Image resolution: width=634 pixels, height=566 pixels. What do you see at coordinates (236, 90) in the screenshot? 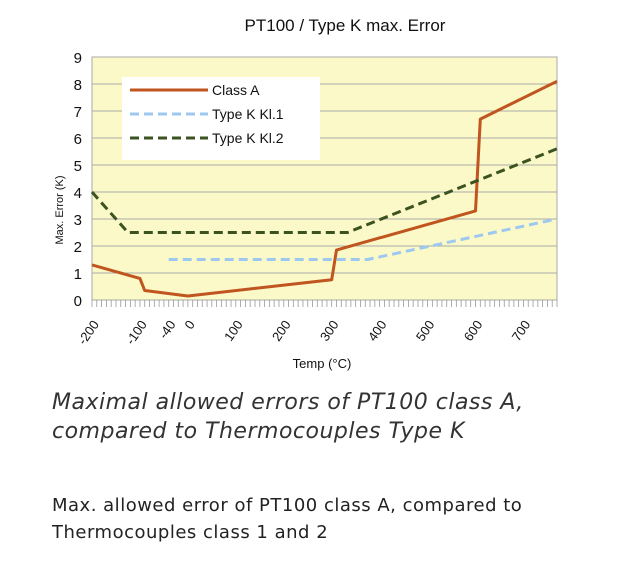
I see `legend-label: Class A` at bounding box center [236, 90].